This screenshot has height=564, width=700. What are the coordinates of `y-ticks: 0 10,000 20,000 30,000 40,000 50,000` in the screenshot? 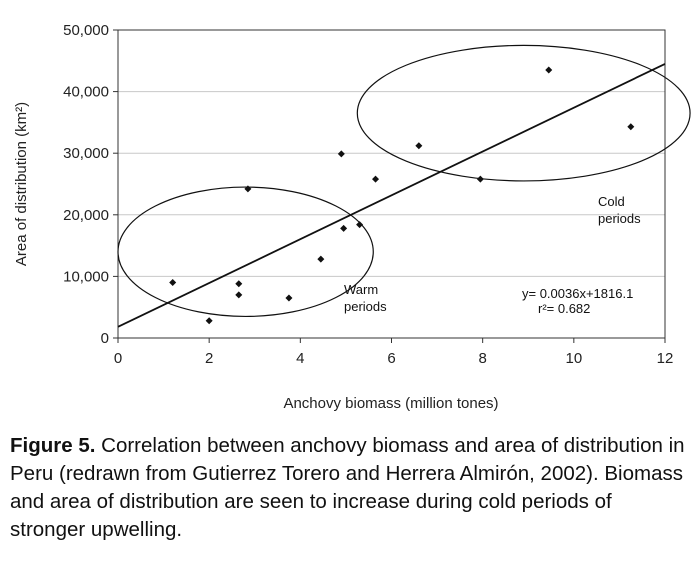 It's located at (90, 184).